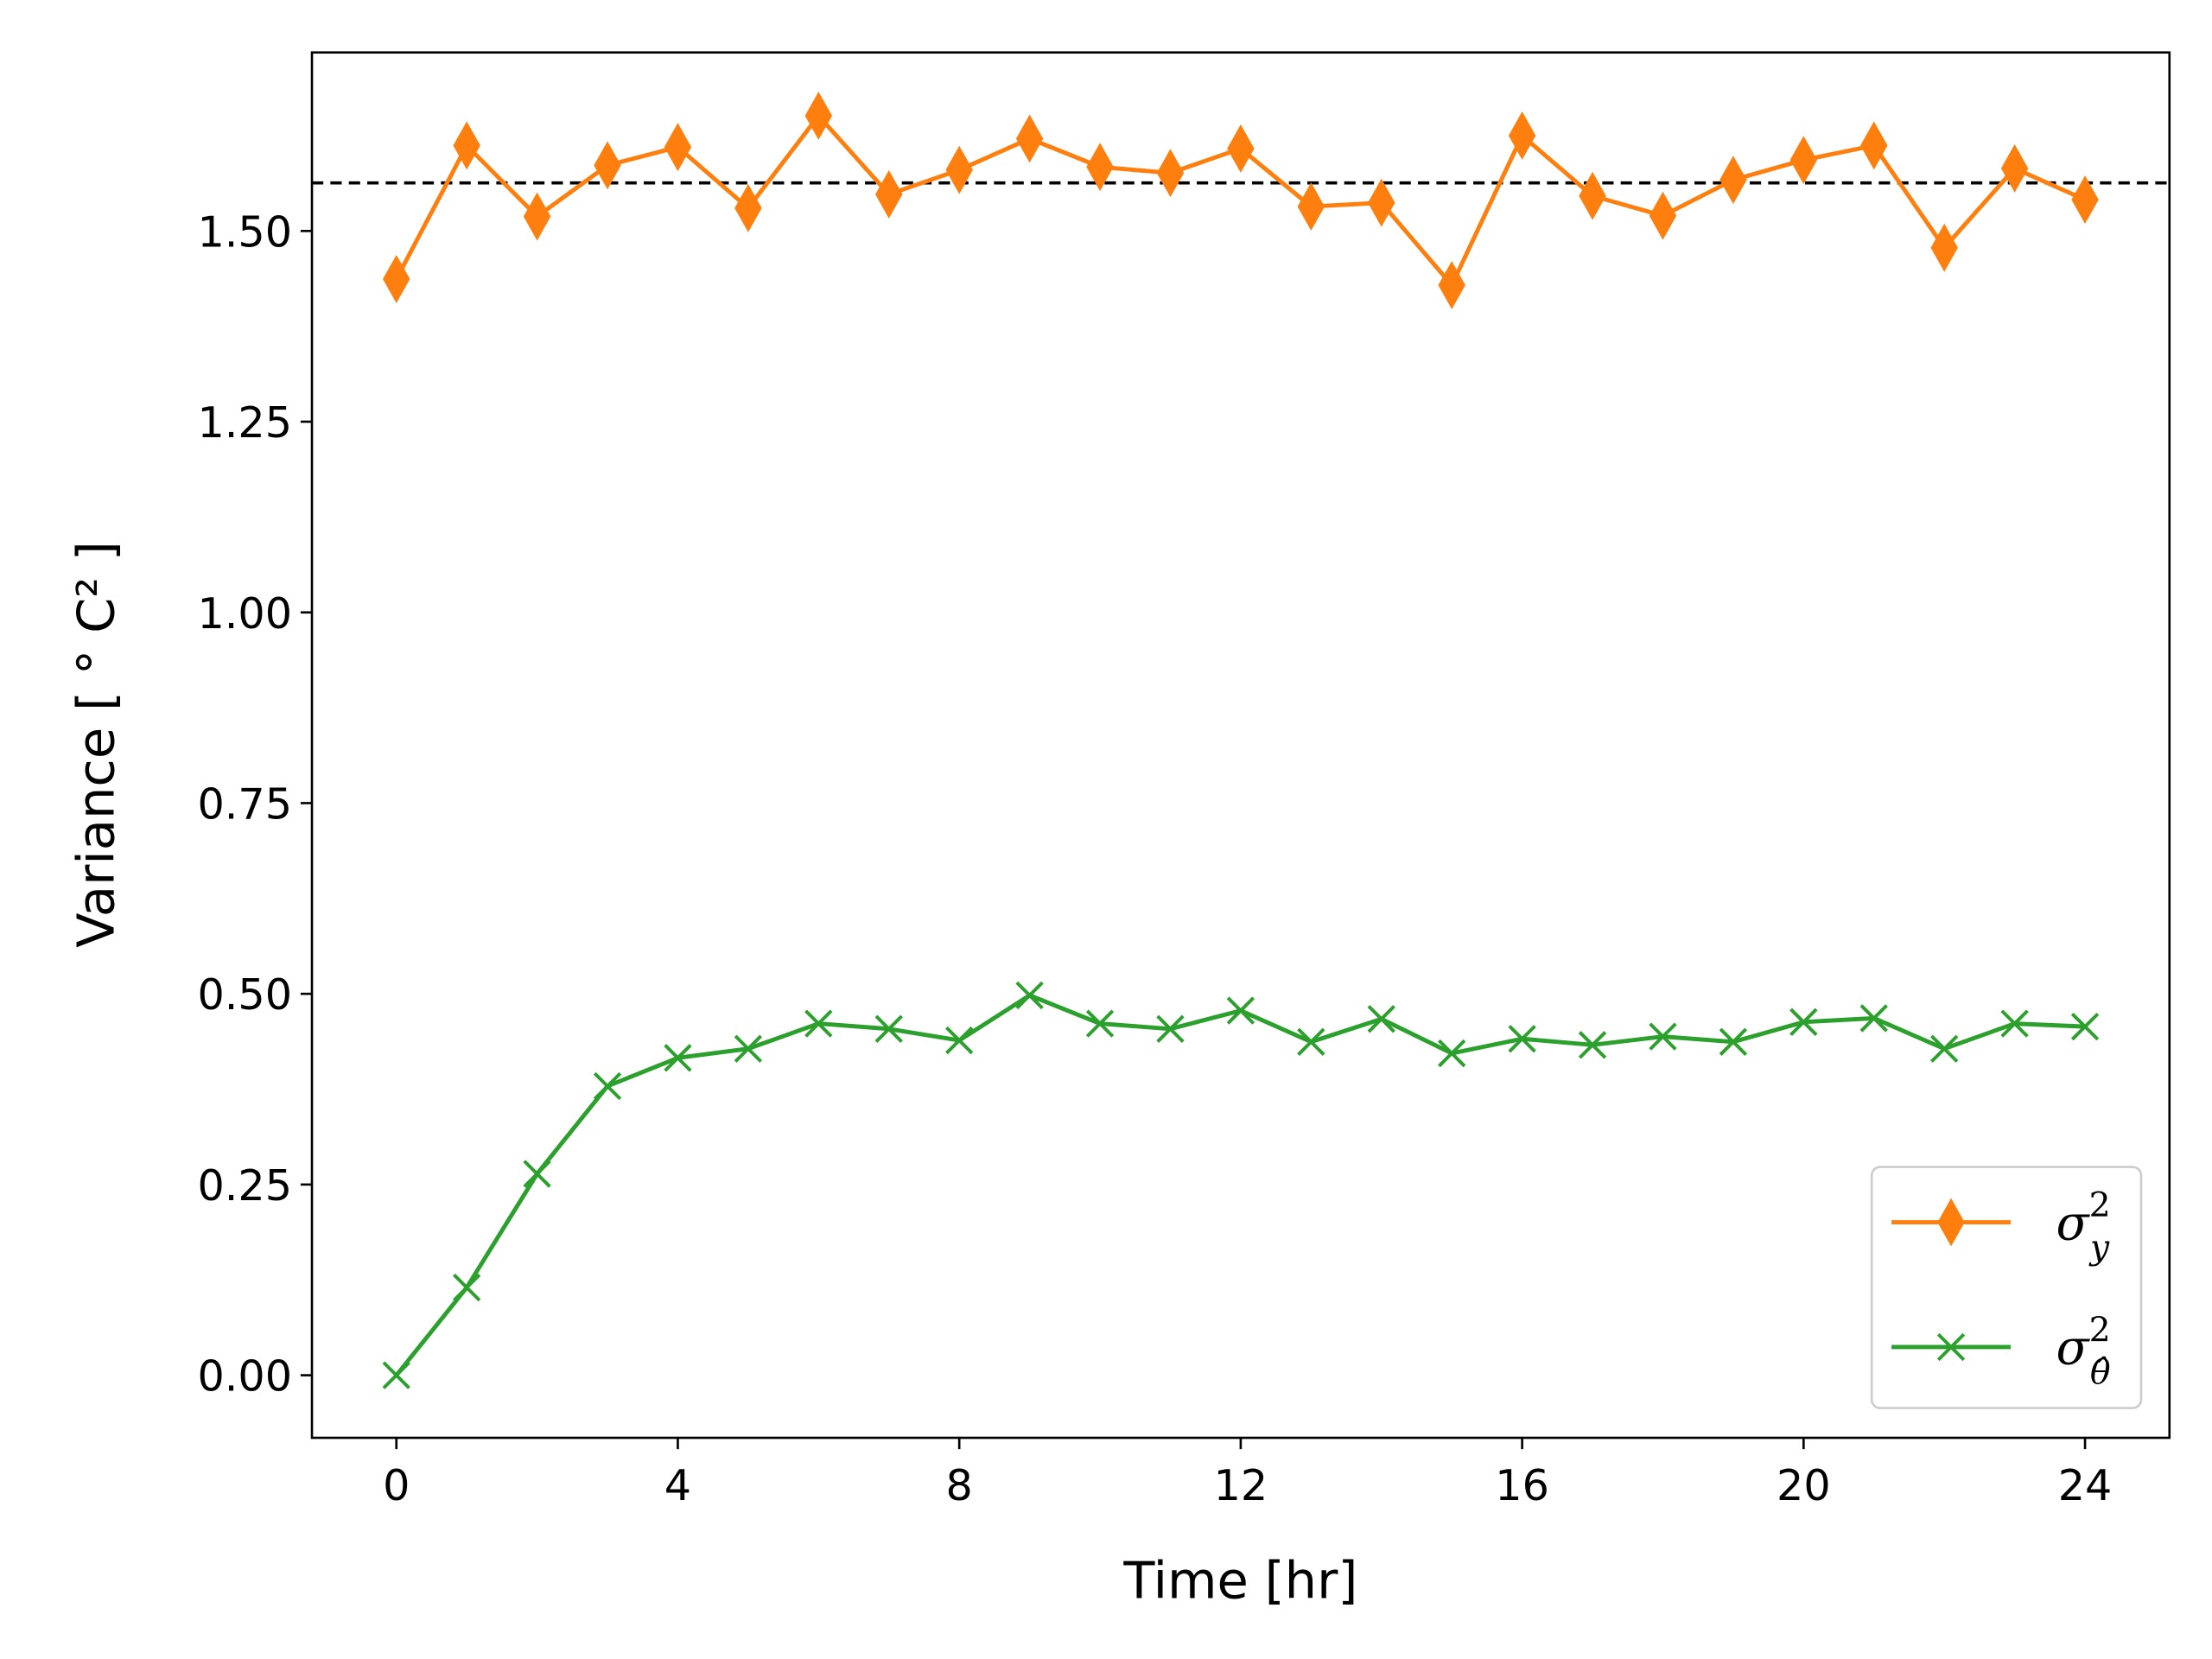 The image size is (2212, 1659). Describe the element at coordinates (244, 1185) in the screenshot. I see `y-tick-label: 0.25` at that location.